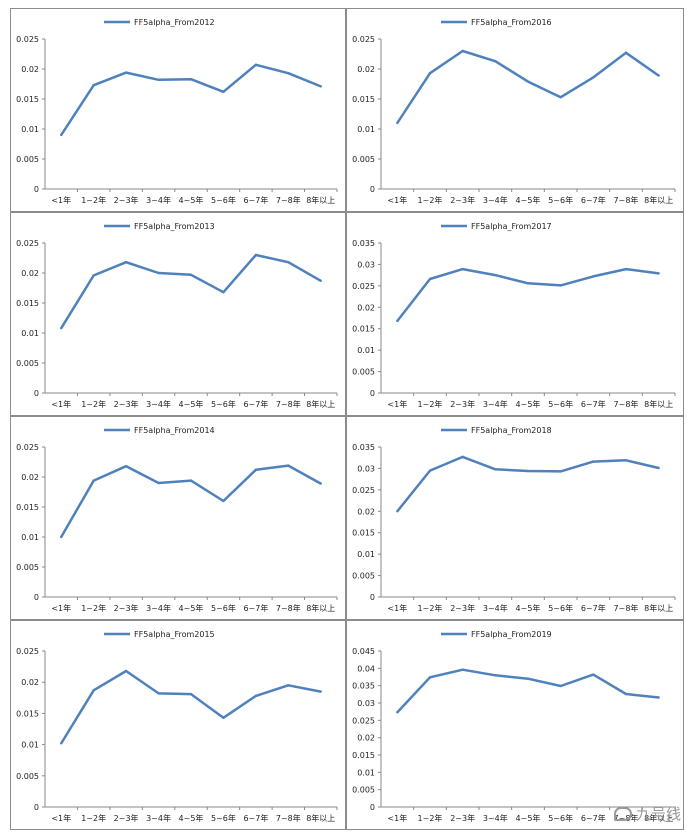  What do you see at coordinates (174, 634) in the screenshot?
I see `legend-label: FF5alpha_From2015` at bounding box center [174, 634].